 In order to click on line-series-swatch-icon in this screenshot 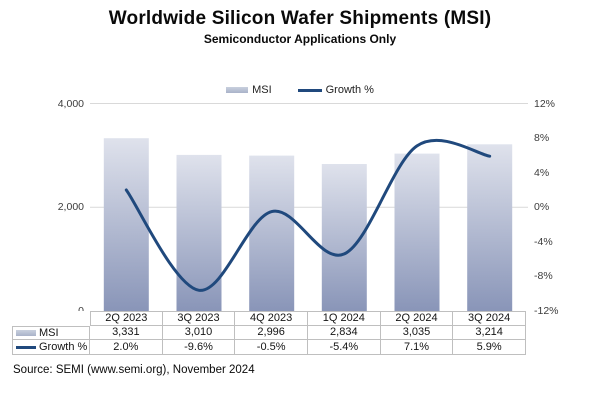, I will do `click(309, 90)`.